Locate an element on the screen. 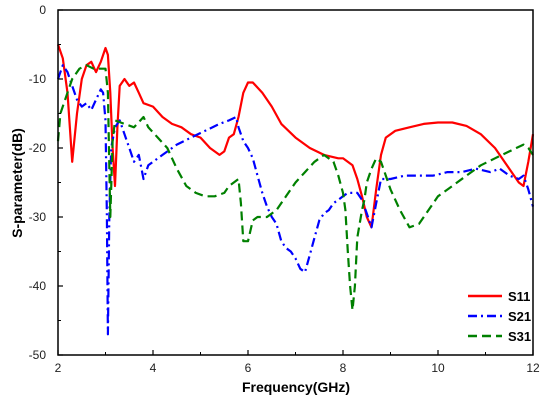 This screenshot has width=550, height=404. y-tick-label: -10 is located at coordinates (38, 79).